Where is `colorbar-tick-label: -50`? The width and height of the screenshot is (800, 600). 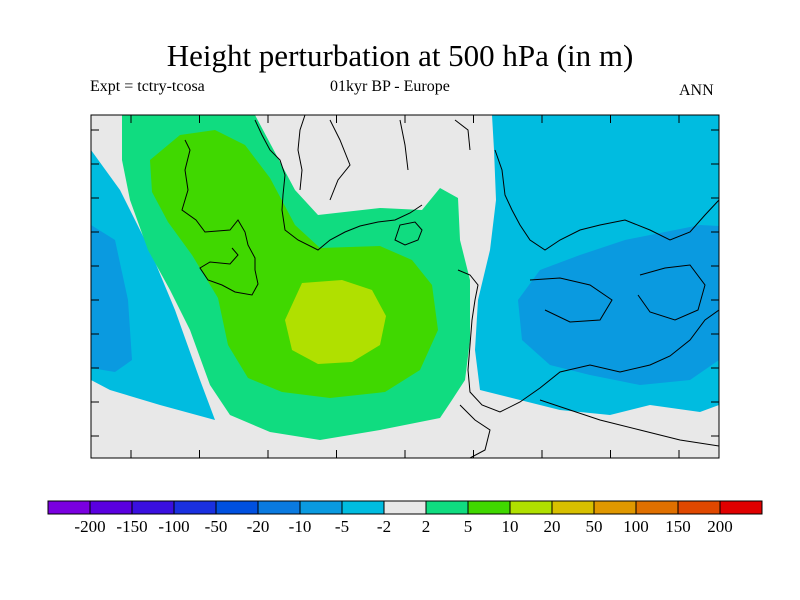 colorbar-tick-label: -50 is located at coordinates (216, 526).